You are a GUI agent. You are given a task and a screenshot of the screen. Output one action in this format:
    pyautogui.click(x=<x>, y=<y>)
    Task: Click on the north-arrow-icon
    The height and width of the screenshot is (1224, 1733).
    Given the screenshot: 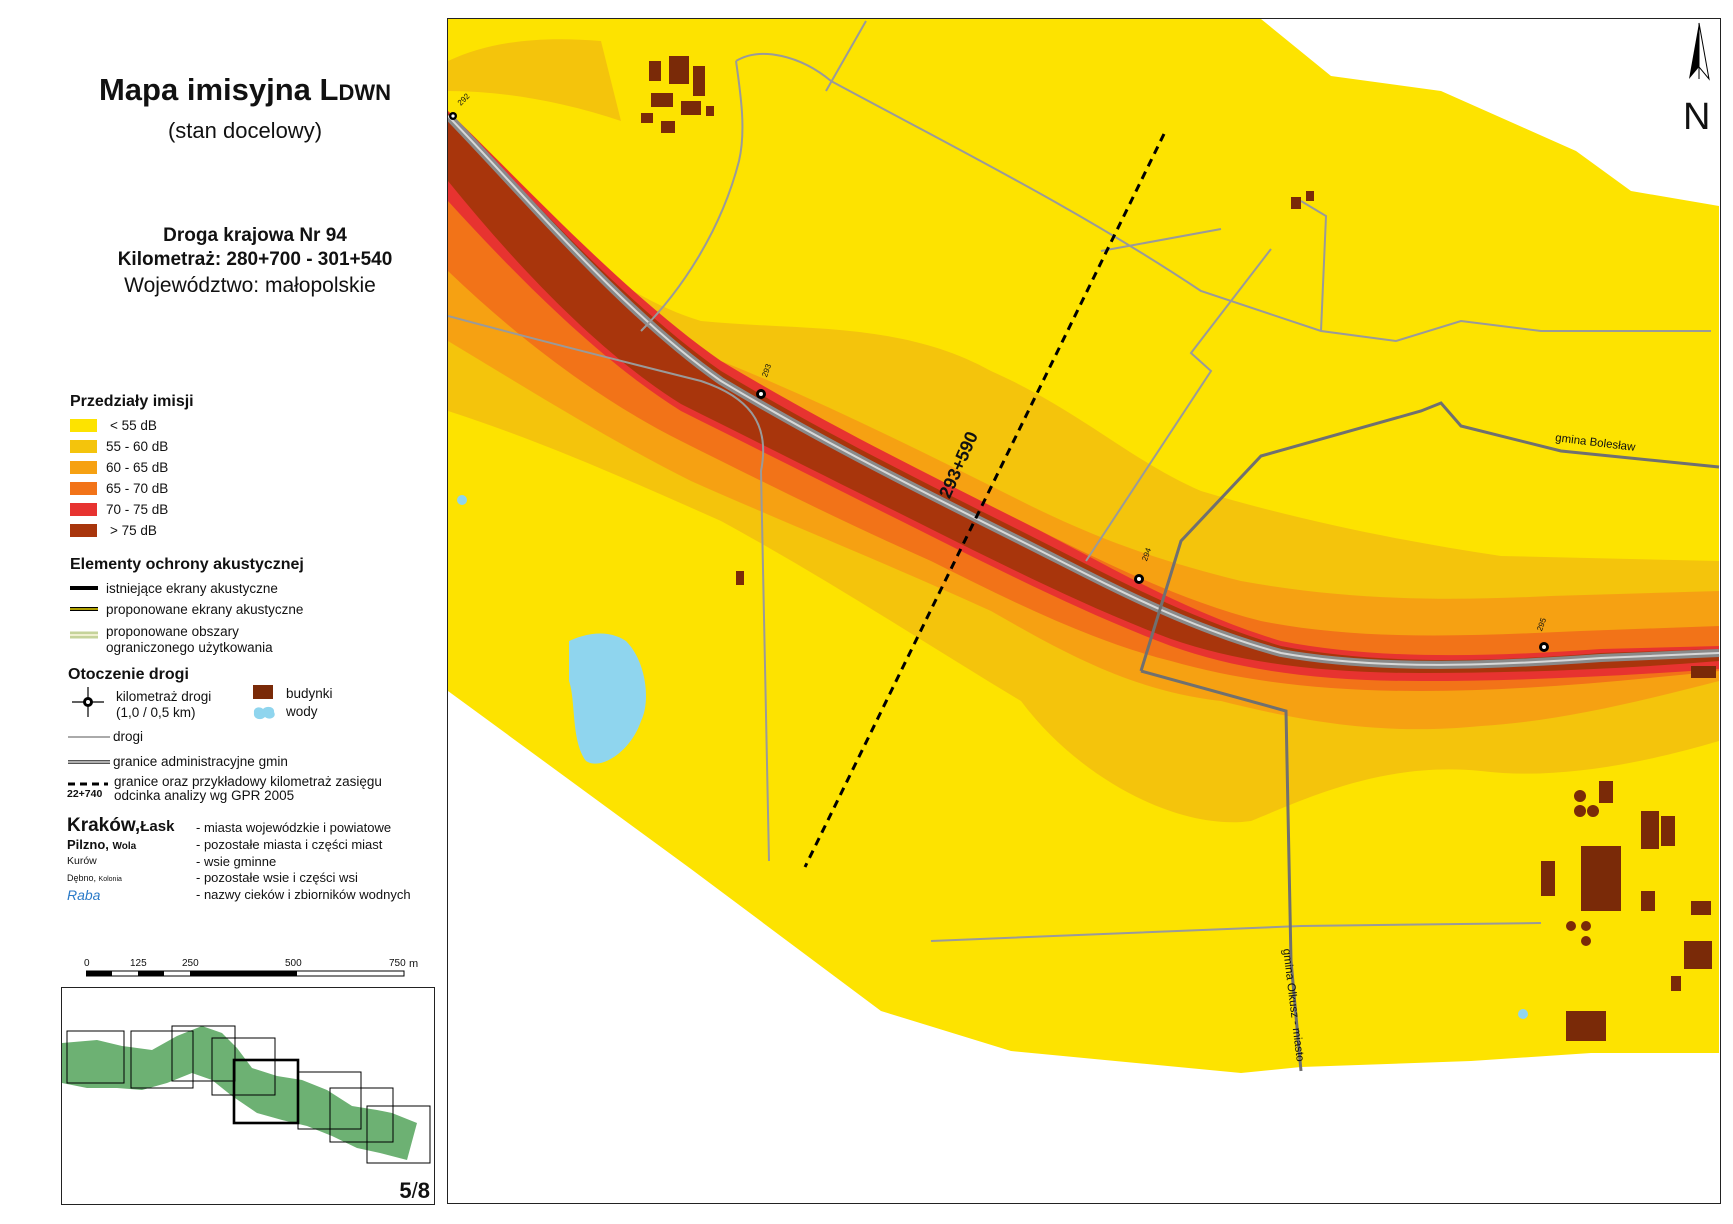 What is the action you would take?
    pyautogui.click(x=1699, y=51)
    